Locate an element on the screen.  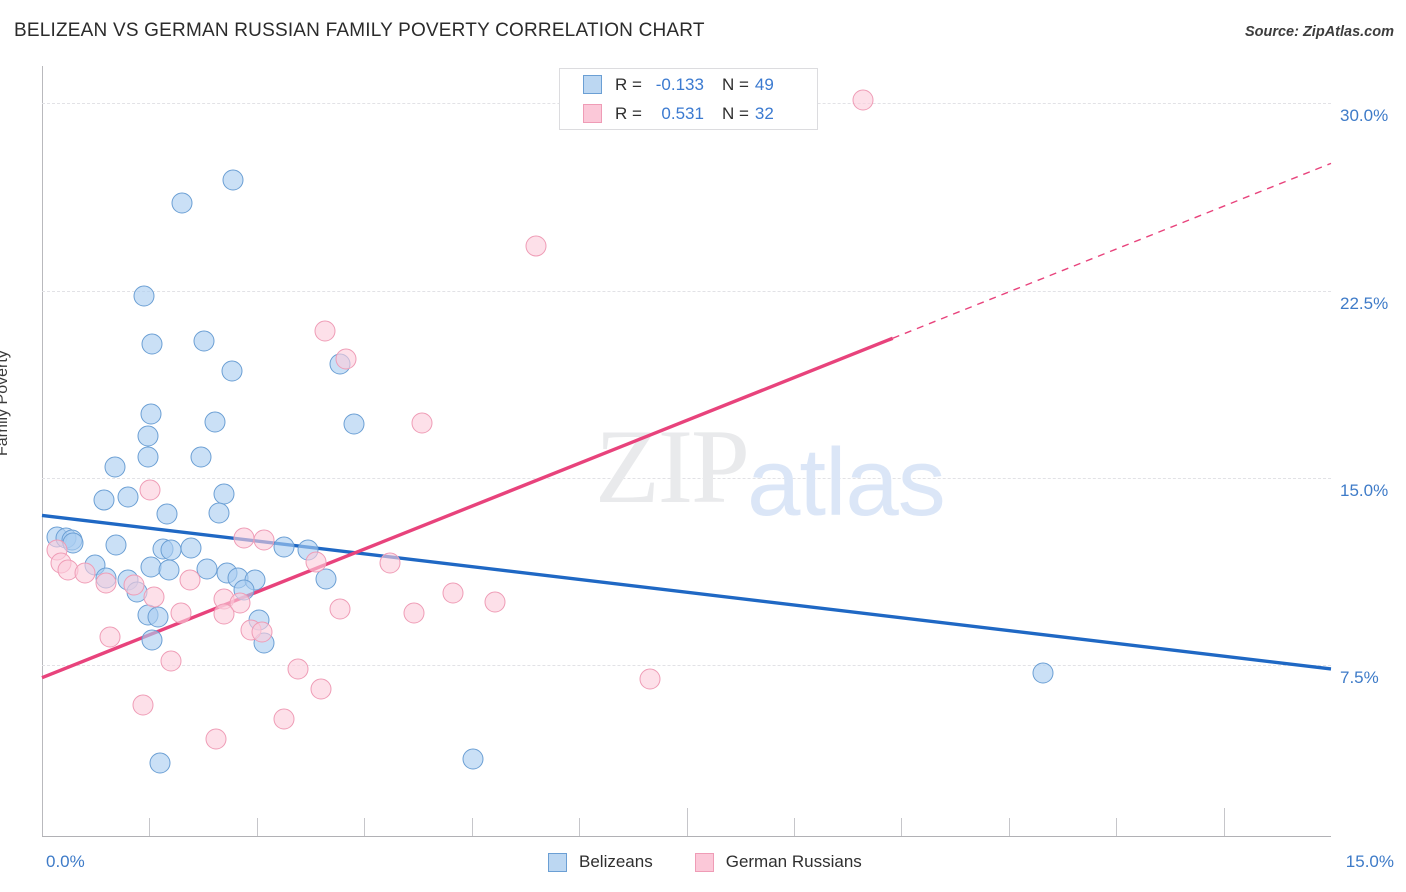
correlation-stats-legend: R = -0.133 N = 49 R = 0.531 N = 32 is located at coordinates (688, 99).